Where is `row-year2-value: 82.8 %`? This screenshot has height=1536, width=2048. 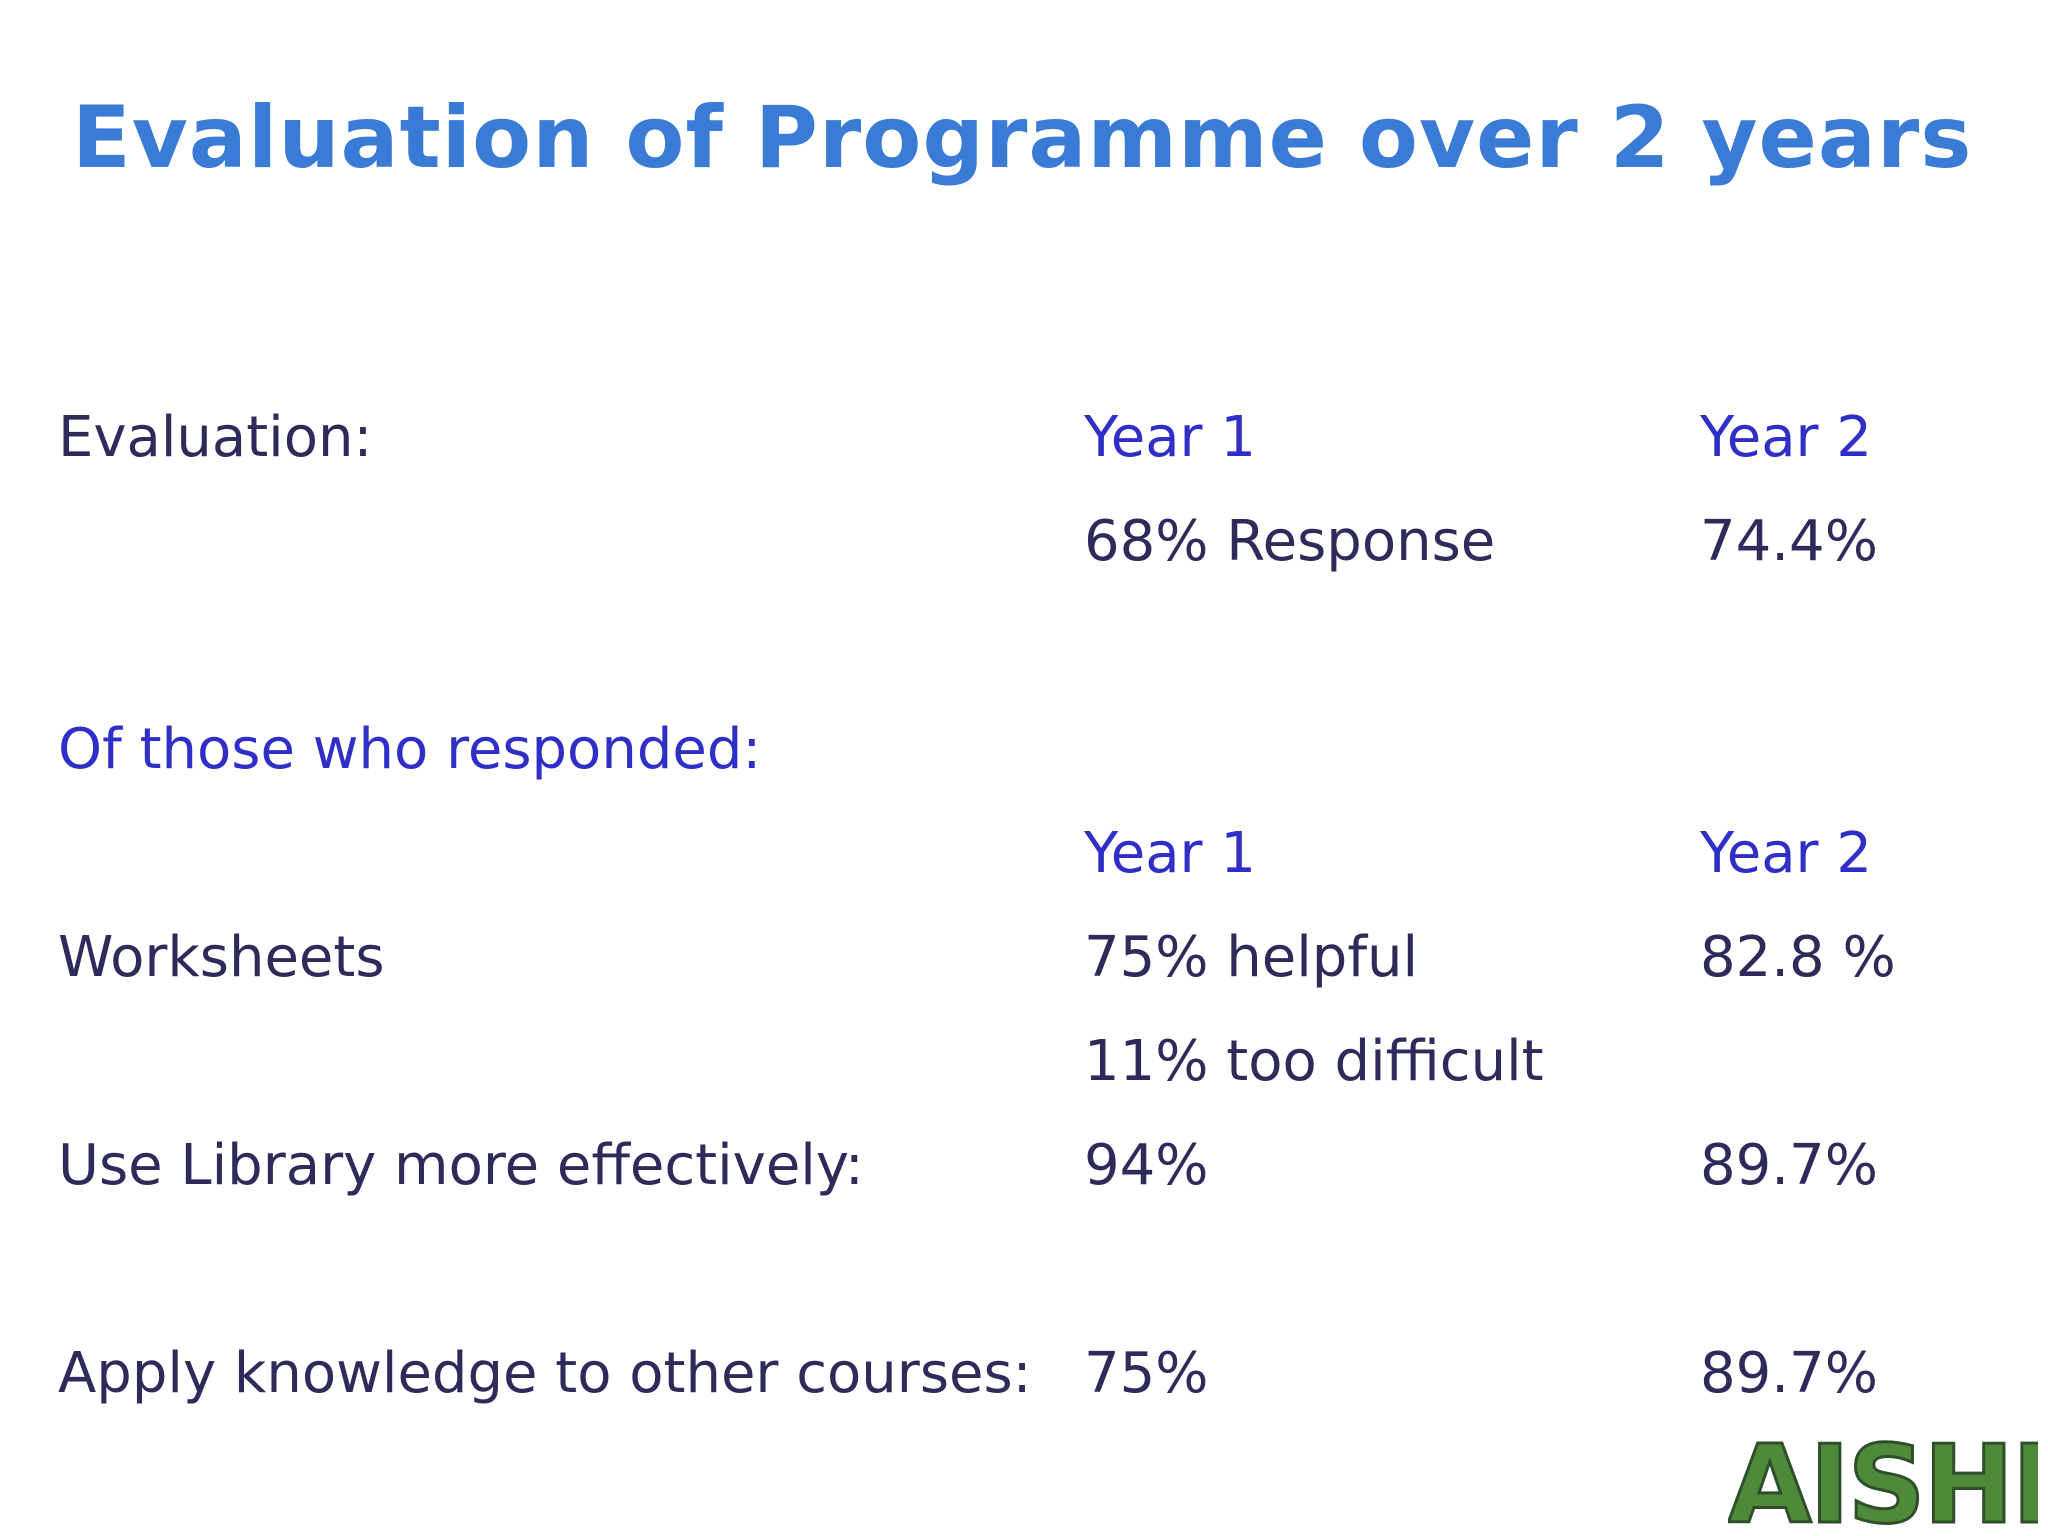 row-year2-value: 82.8 % is located at coordinates (1798, 957).